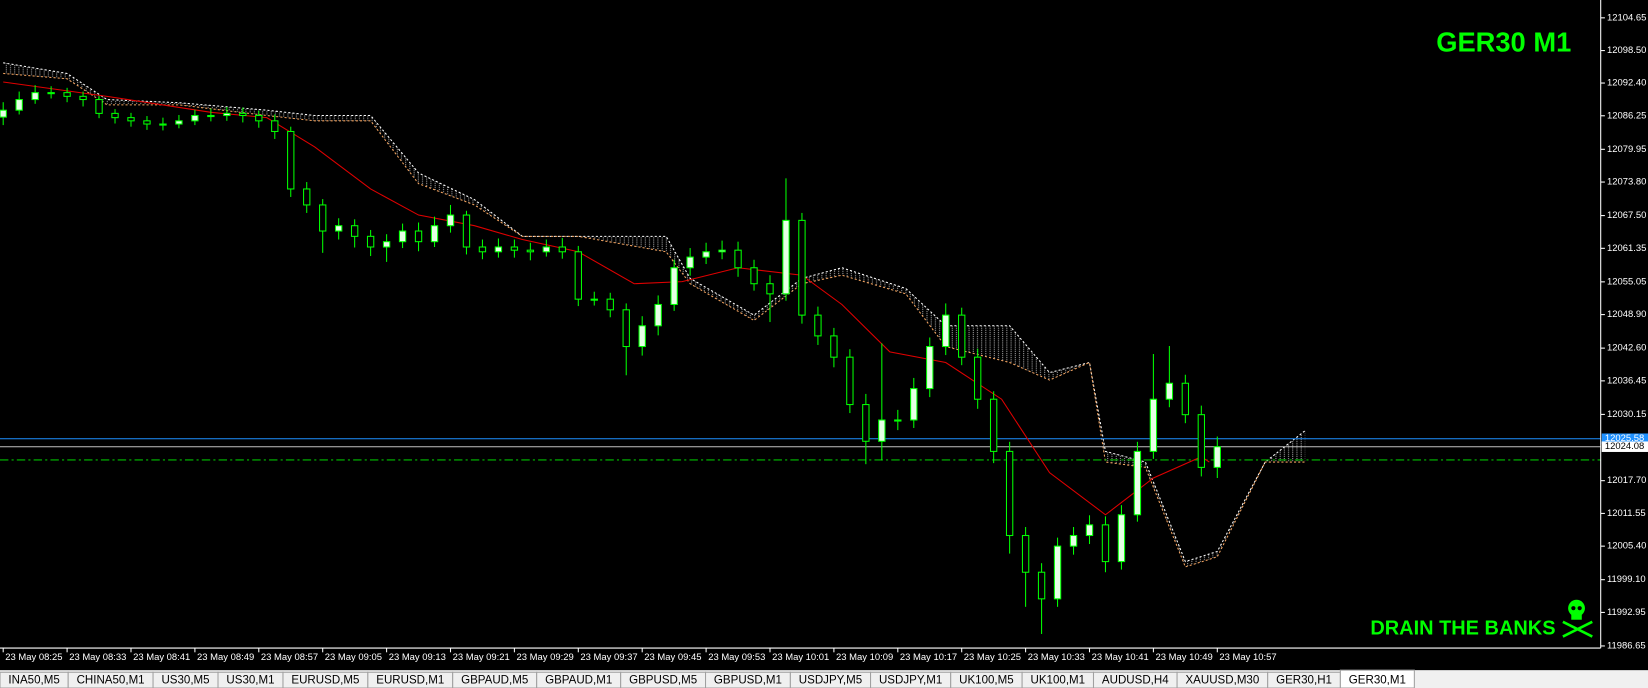  I want to click on x-tick-label: 23 May 09:53, so click(736, 657).